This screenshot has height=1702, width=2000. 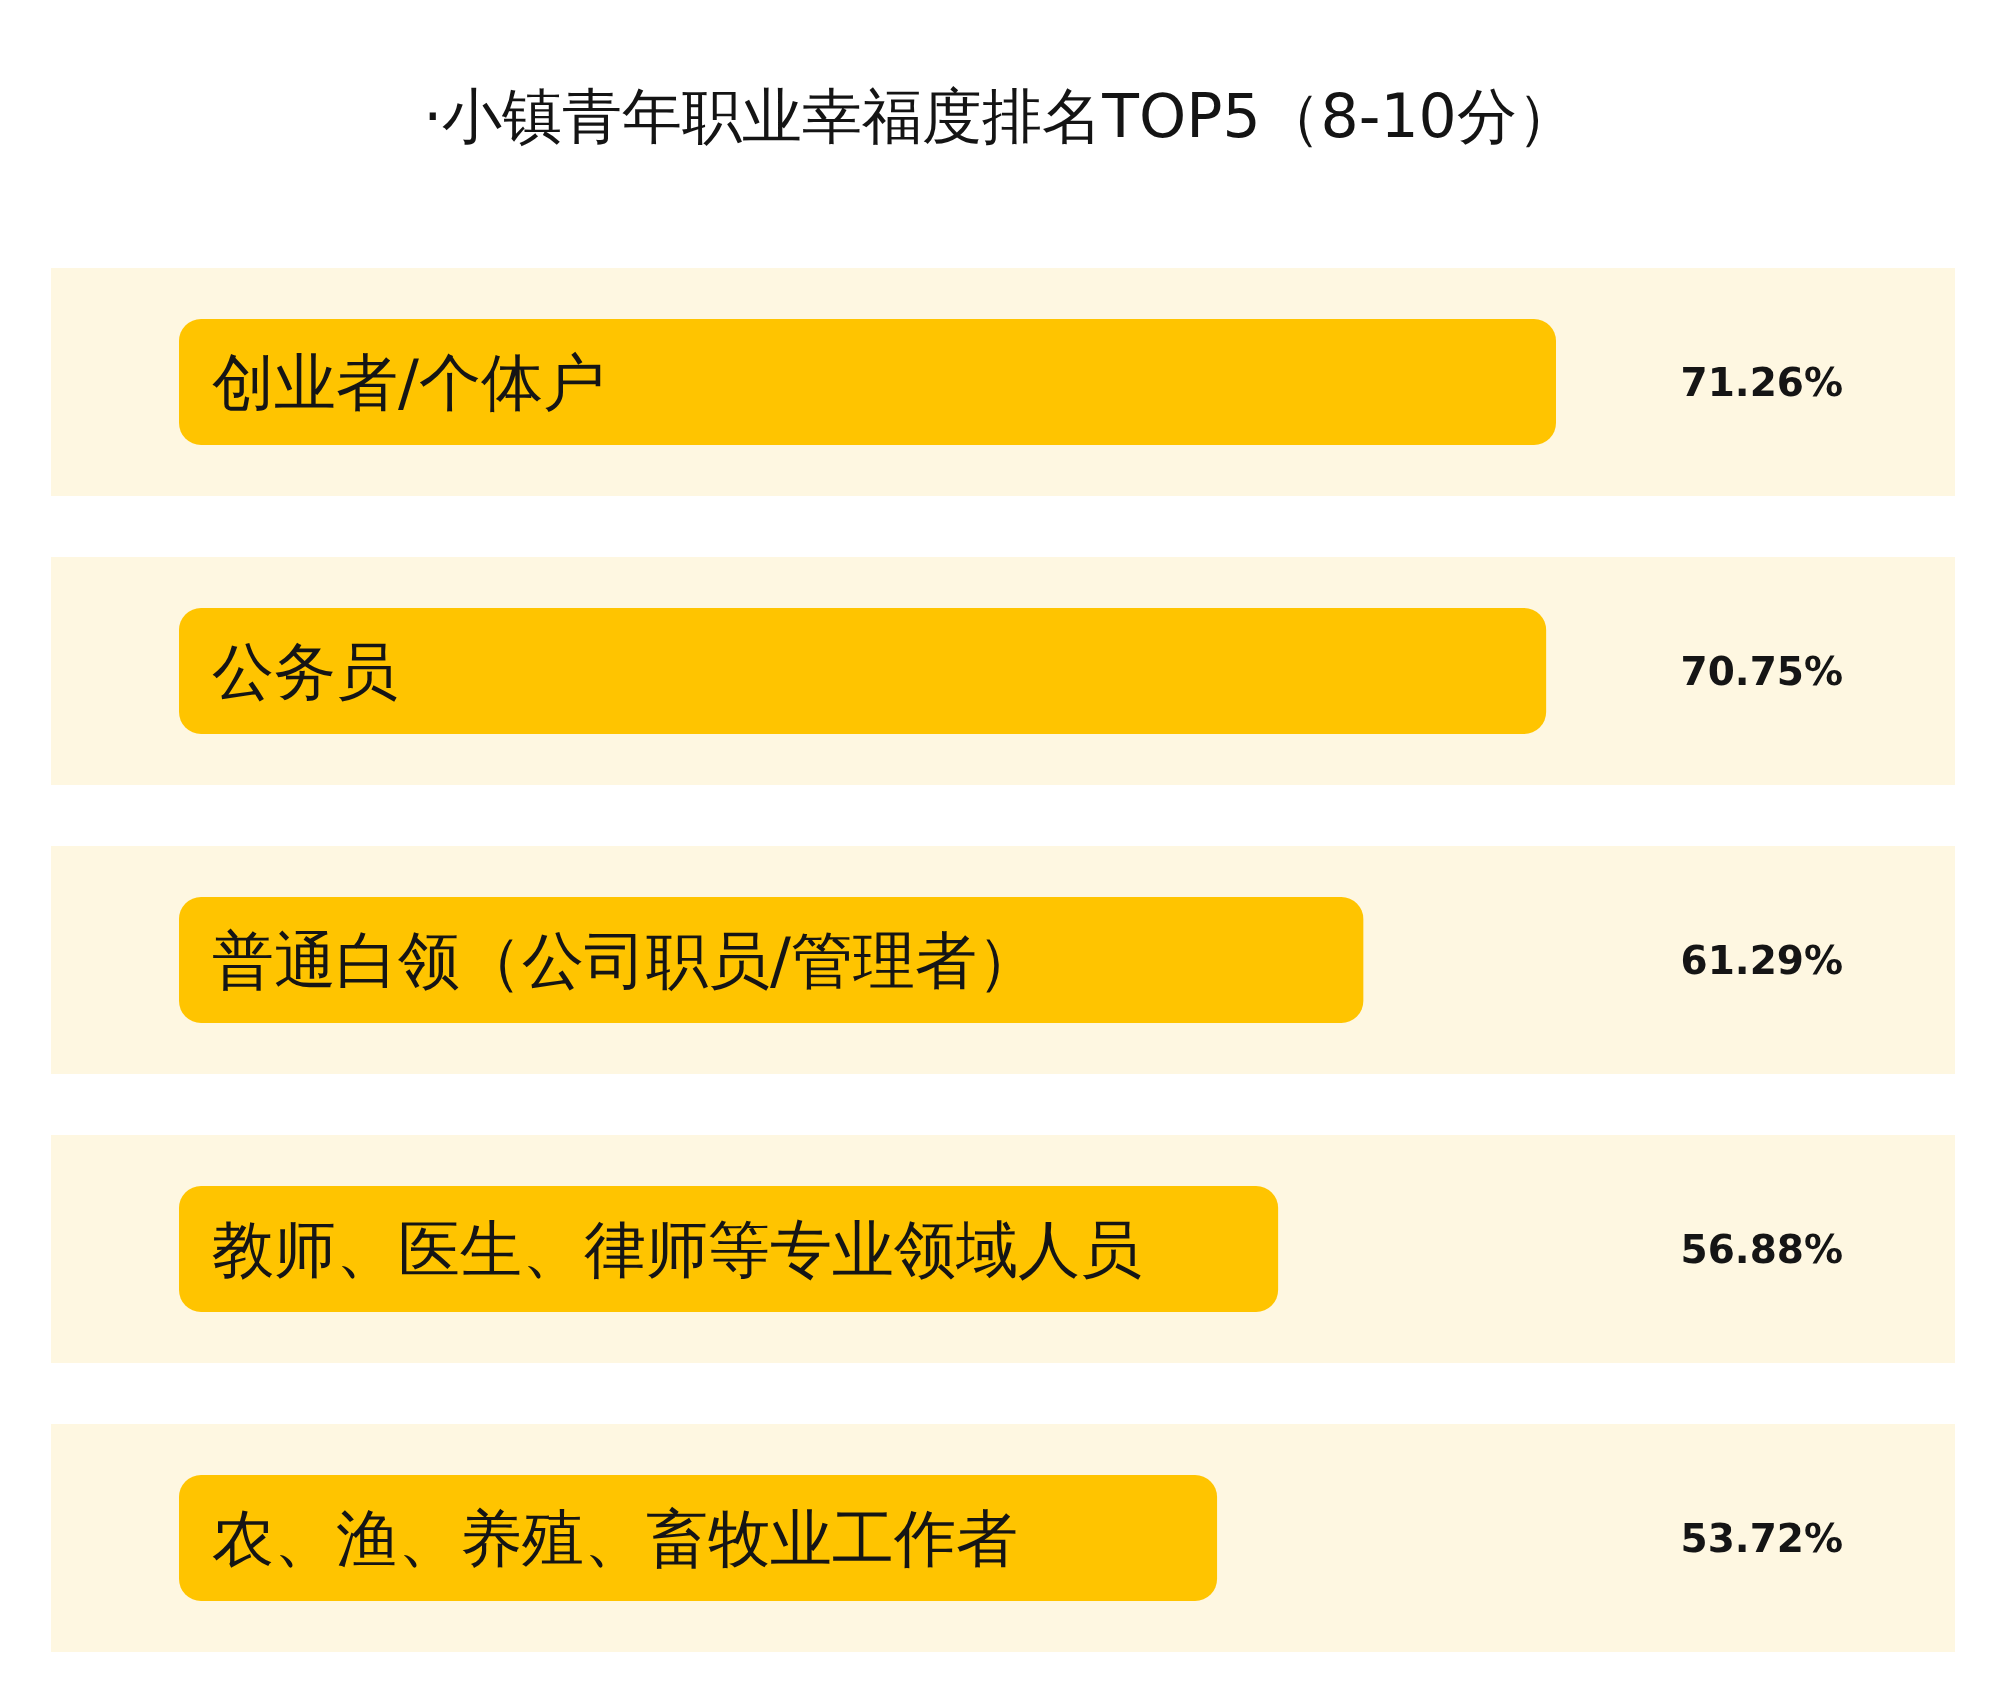 I want to click on y-tick-label: 创业者/个体户, so click(x=408, y=382).